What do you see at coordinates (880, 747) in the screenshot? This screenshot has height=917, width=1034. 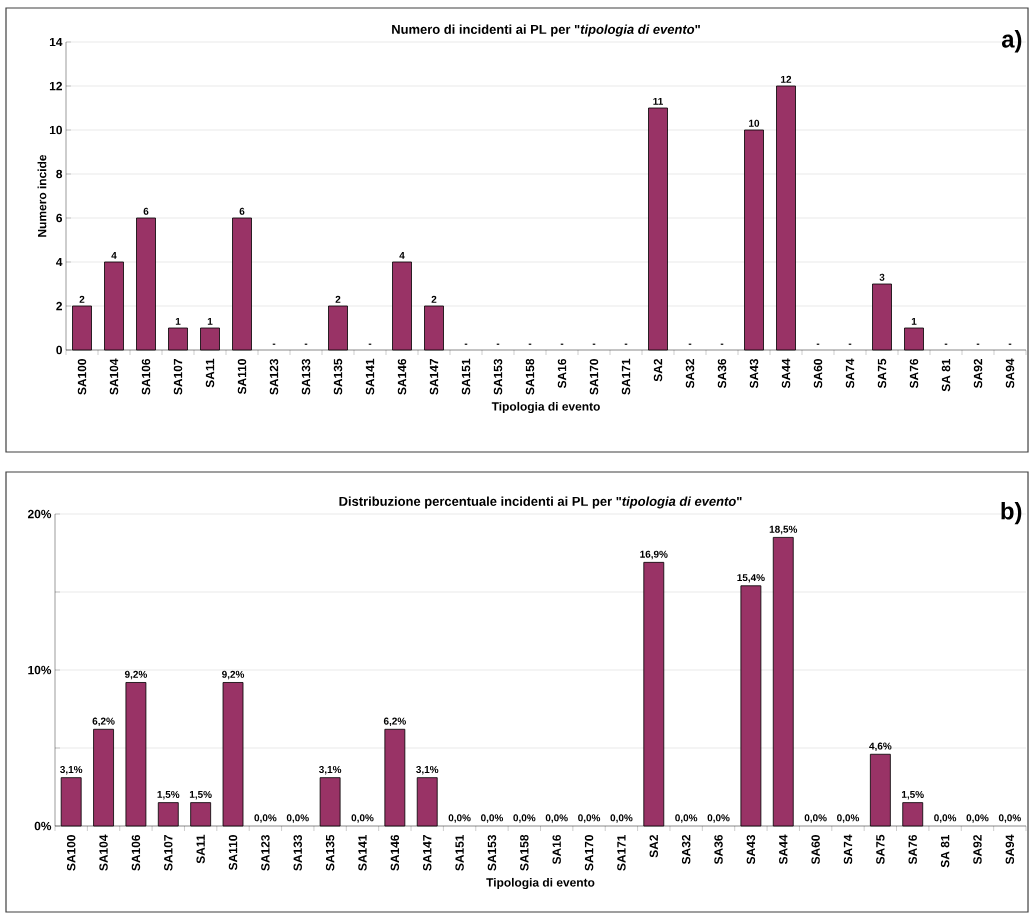 I see `data-label: 4,6%` at bounding box center [880, 747].